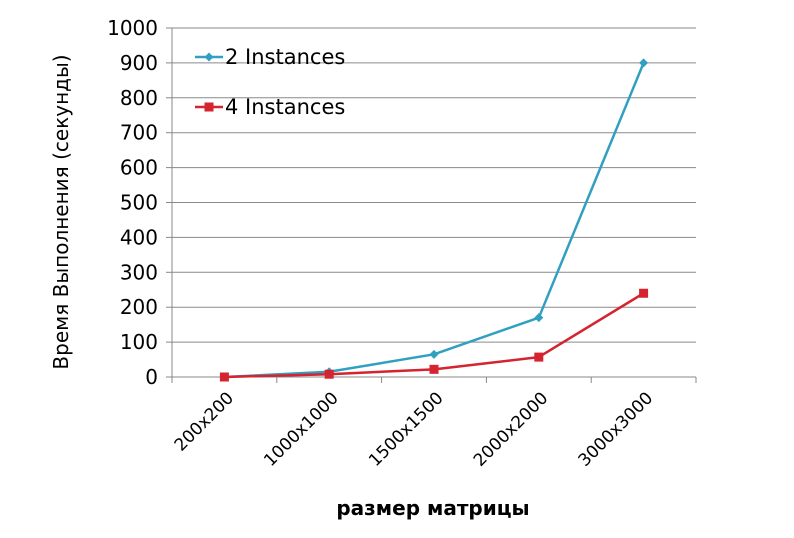 The image size is (794, 538). I want to click on y-tick-label: 800, so click(139, 98).